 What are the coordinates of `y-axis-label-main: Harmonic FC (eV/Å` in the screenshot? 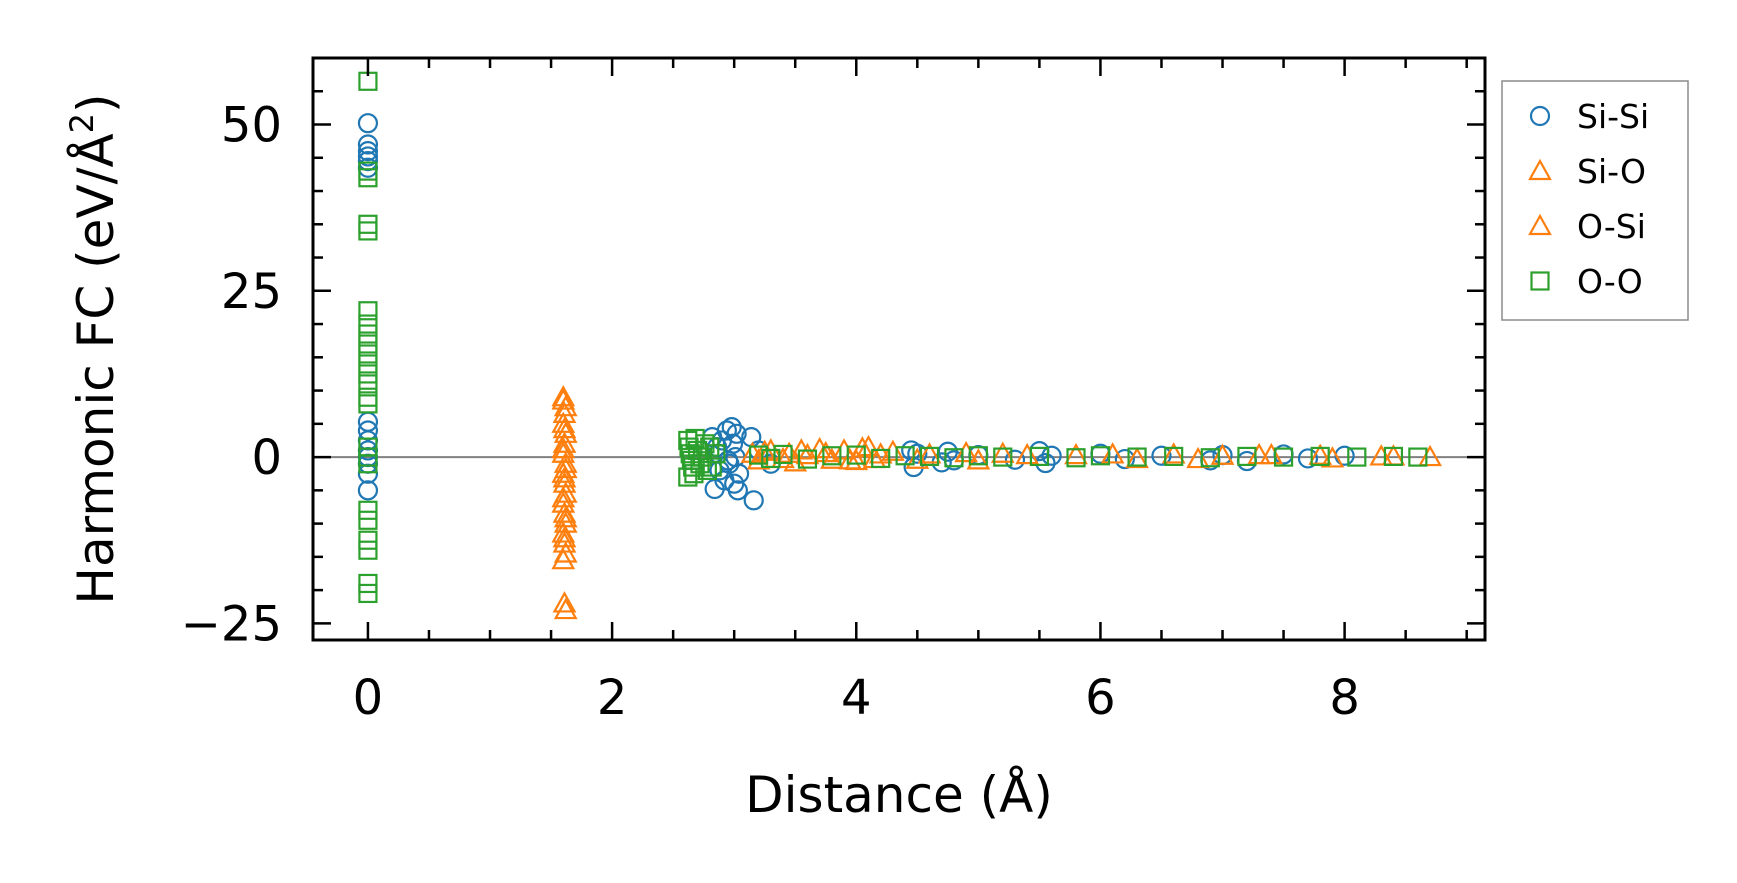 It's located at (96, 368).